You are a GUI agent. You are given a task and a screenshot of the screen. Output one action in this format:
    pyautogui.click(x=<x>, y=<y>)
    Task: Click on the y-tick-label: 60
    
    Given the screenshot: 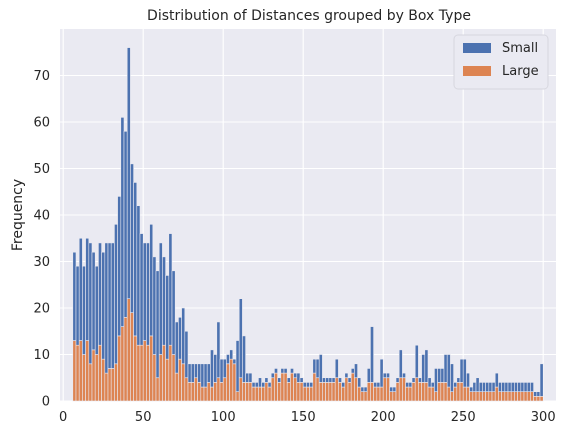 What is the action you would take?
    pyautogui.click(x=41, y=123)
    